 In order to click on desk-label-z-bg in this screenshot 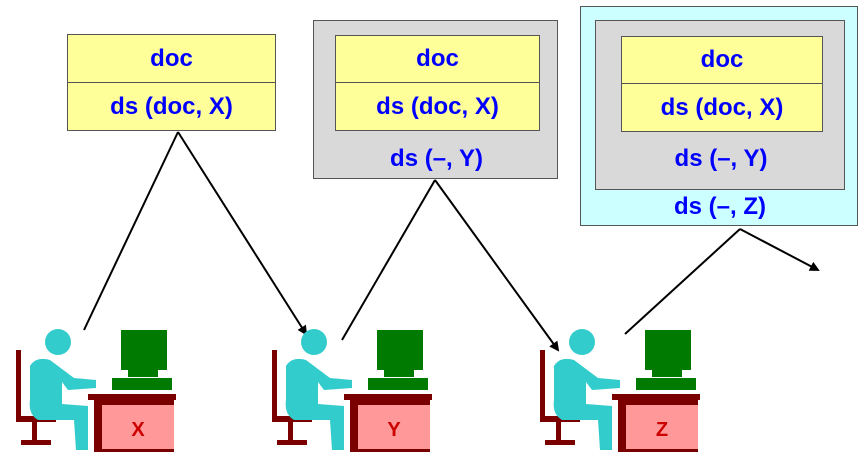, I will do `click(662, 427)`.